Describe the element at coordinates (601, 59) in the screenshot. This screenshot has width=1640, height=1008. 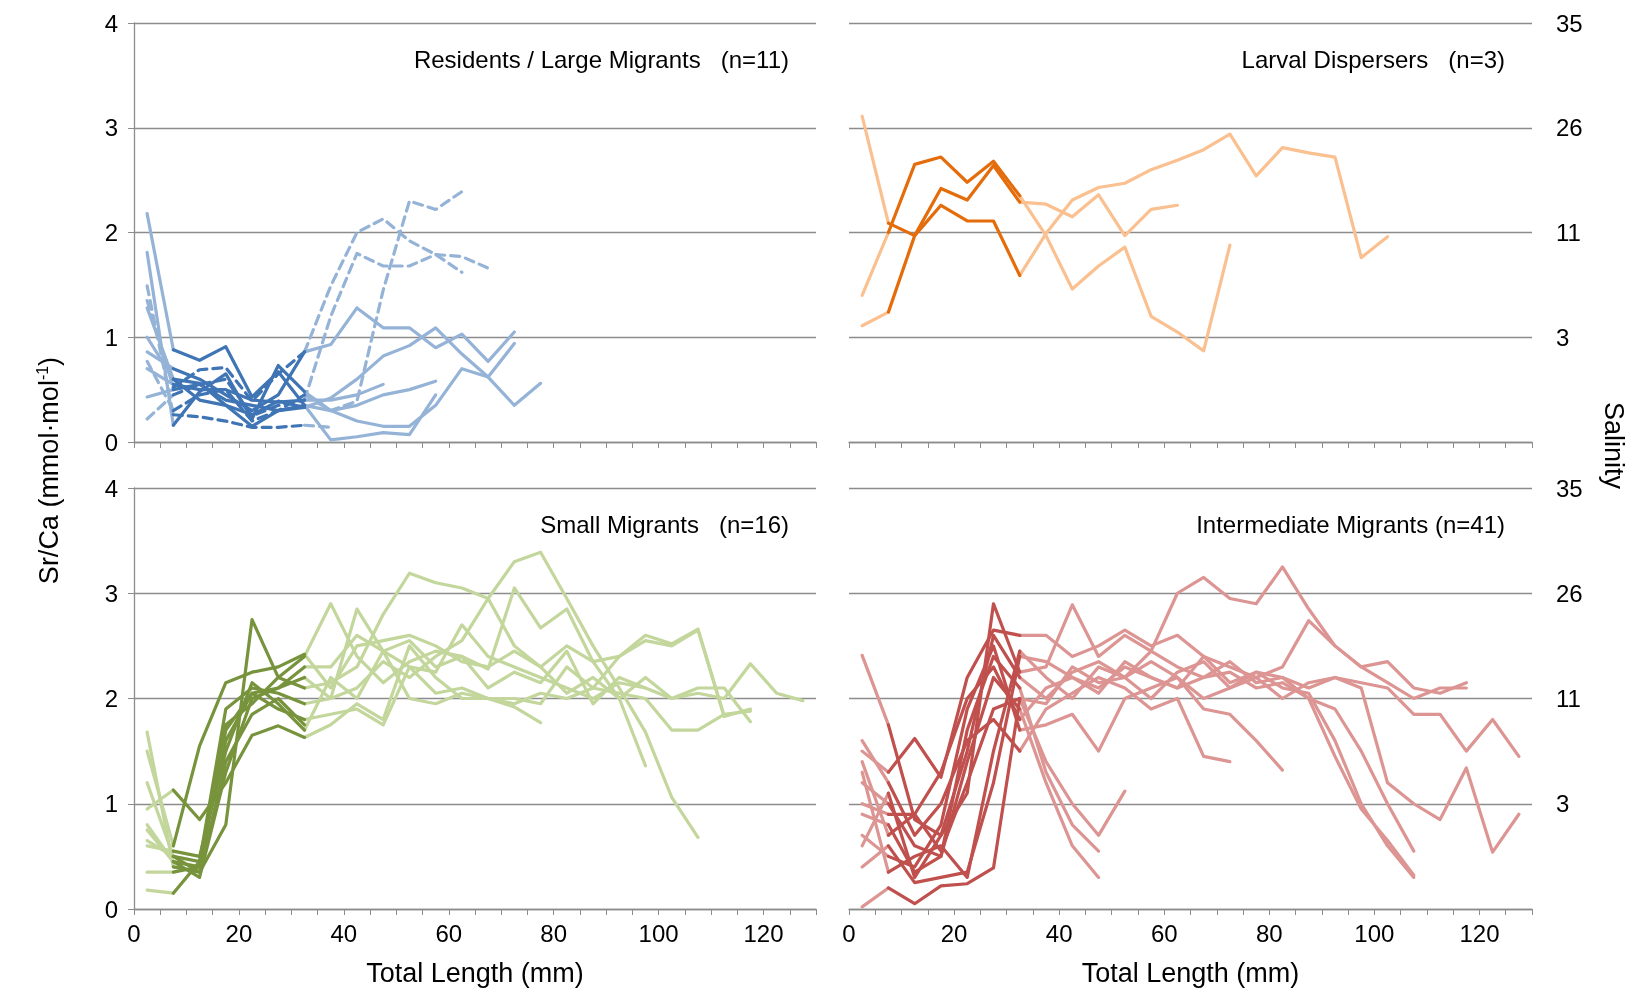
I see `text: Residents / Large Migrants (n=11)` at that location.